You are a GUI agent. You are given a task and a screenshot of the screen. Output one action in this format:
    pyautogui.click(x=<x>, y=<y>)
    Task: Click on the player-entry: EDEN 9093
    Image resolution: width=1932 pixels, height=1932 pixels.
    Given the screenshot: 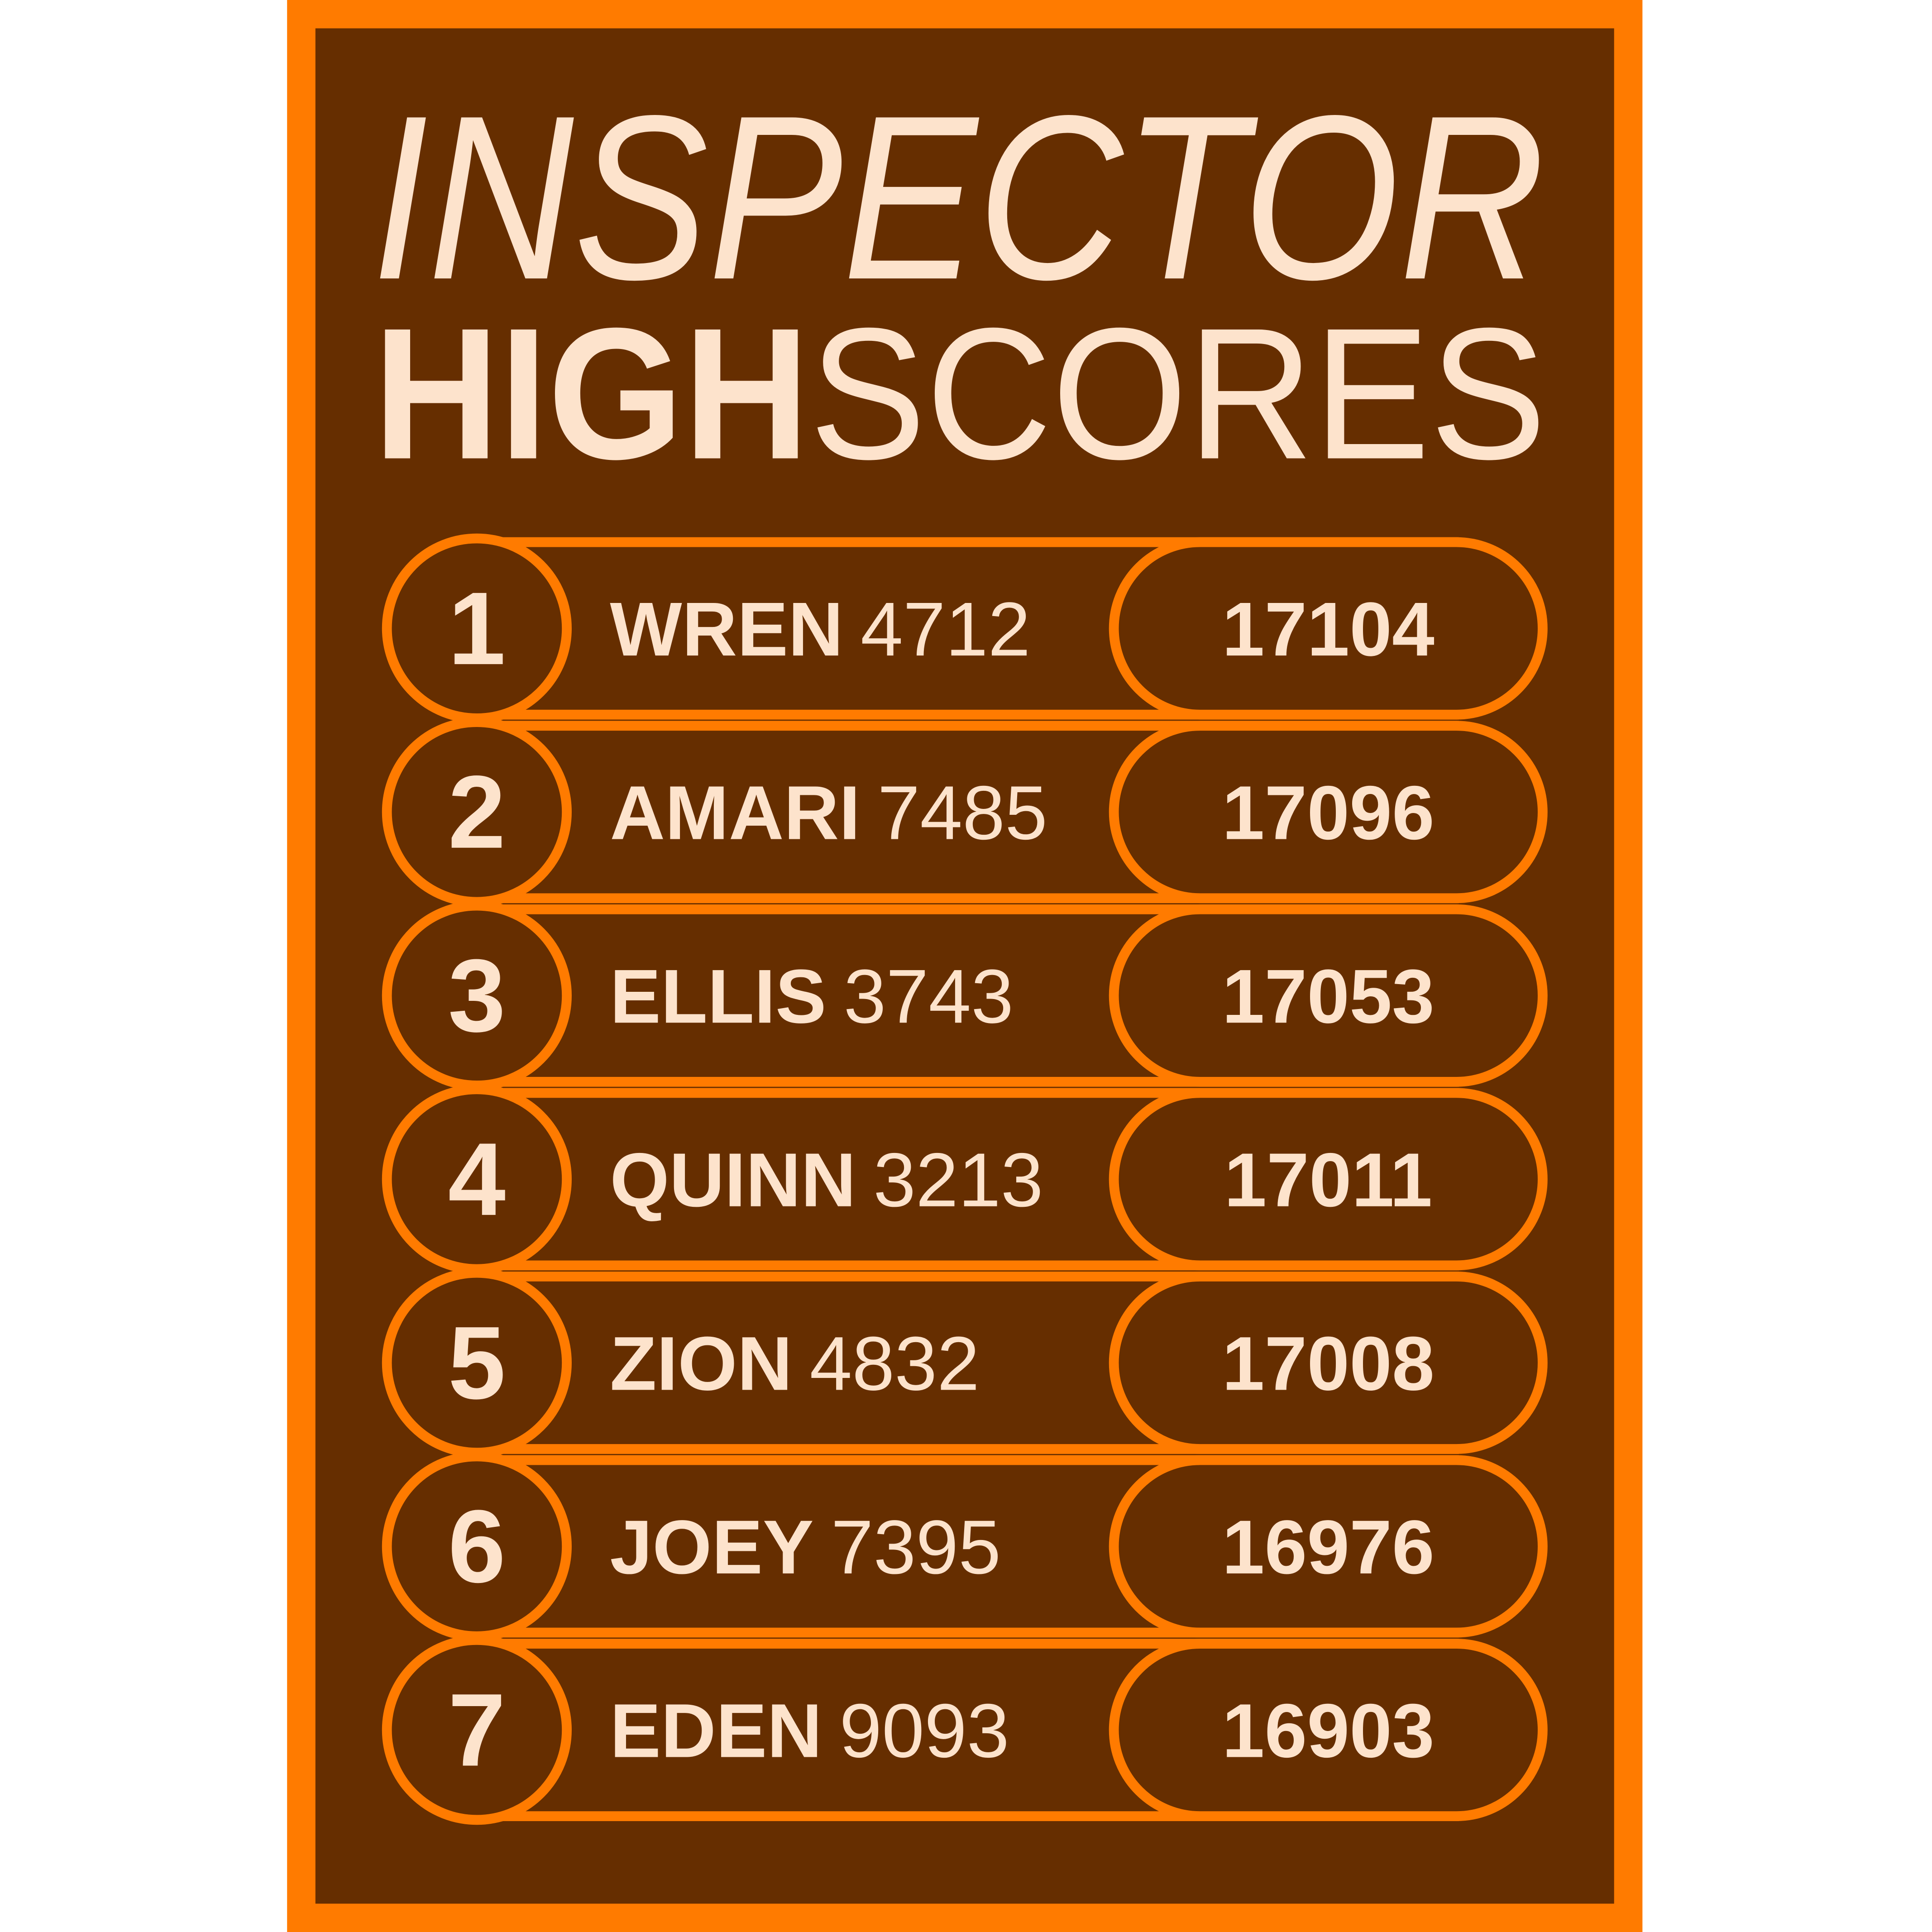 What is the action you would take?
    pyautogui.click(x=809, y=1730)
    